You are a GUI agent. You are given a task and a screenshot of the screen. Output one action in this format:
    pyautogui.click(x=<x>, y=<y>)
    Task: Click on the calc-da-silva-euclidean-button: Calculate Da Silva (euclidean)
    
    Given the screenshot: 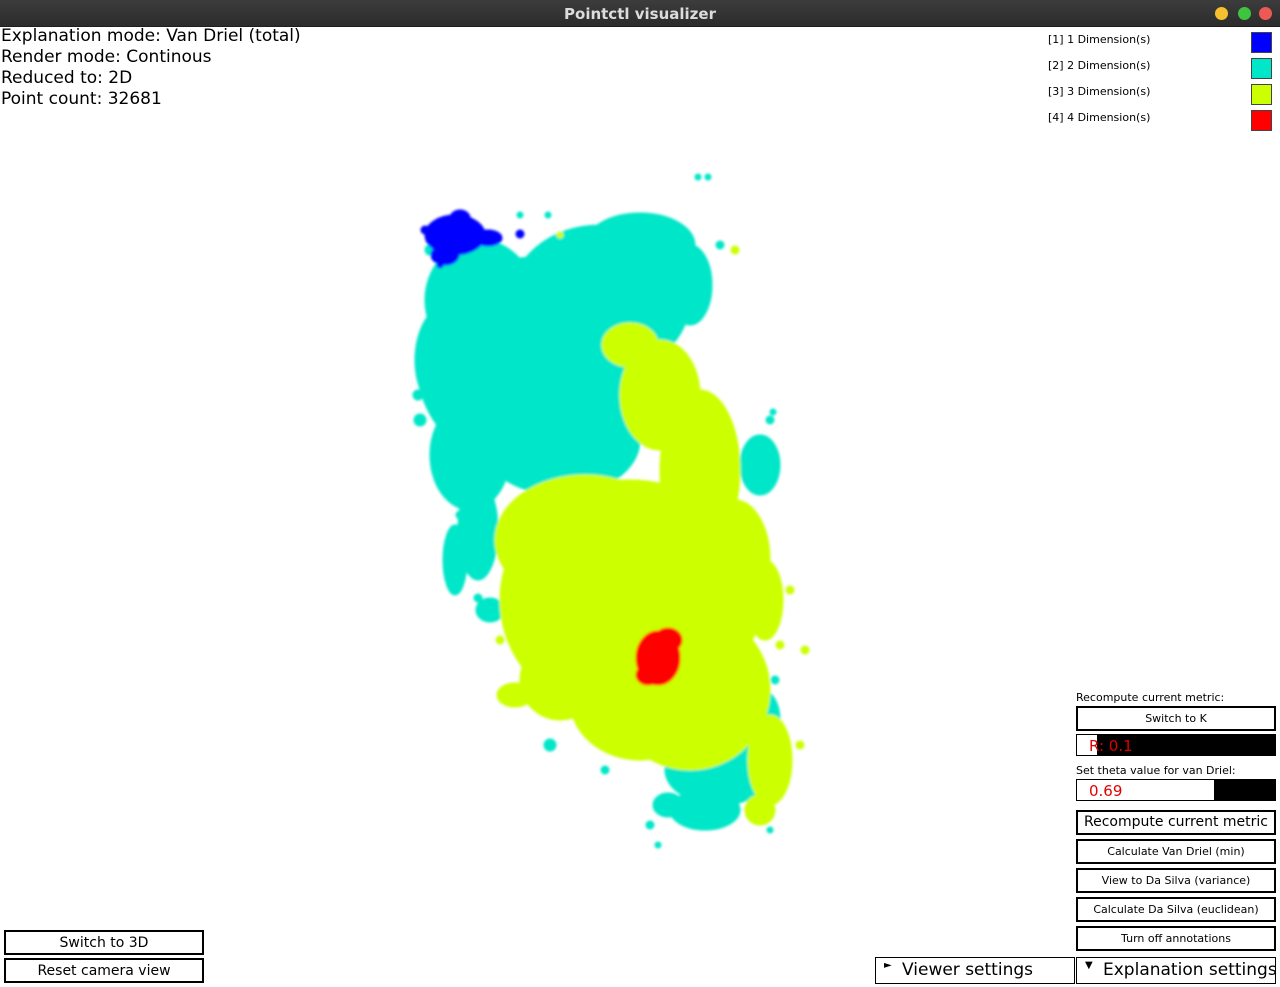 What is the action you would take?
    pyautogui.click(x=1176, y=909)
    